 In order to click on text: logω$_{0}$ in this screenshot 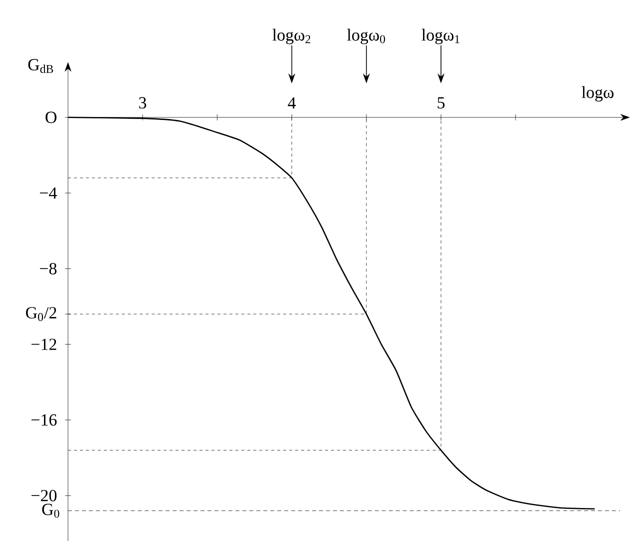, I will do `click(366, 36)`.